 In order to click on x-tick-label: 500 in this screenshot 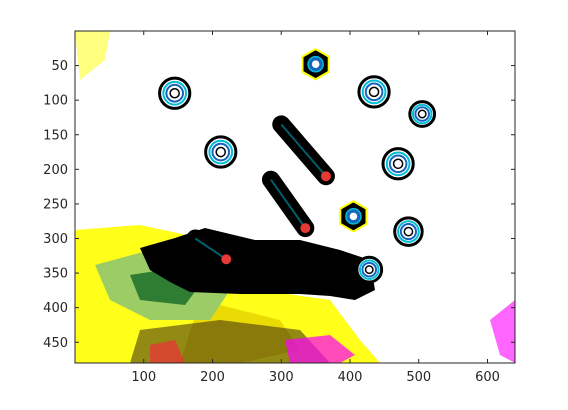, I will do `click(418, 377)`.